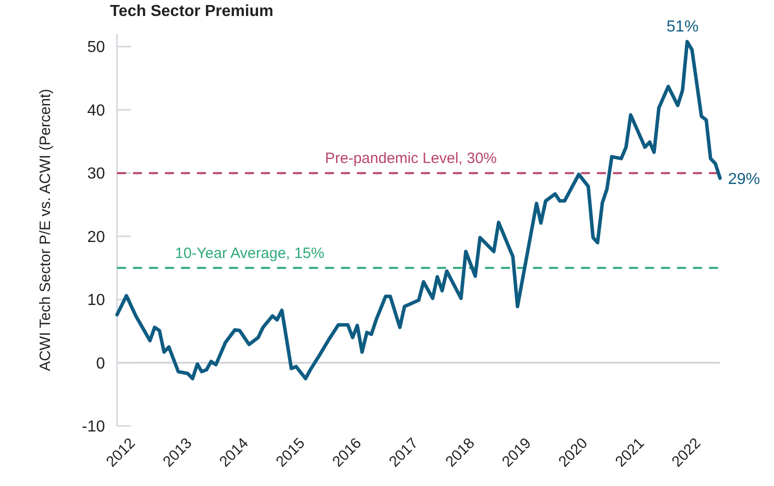 The image size is (774, 486). Describe the element at coordinates (744, 179) in the screenshot. I see `annotation: 29%` at that location.